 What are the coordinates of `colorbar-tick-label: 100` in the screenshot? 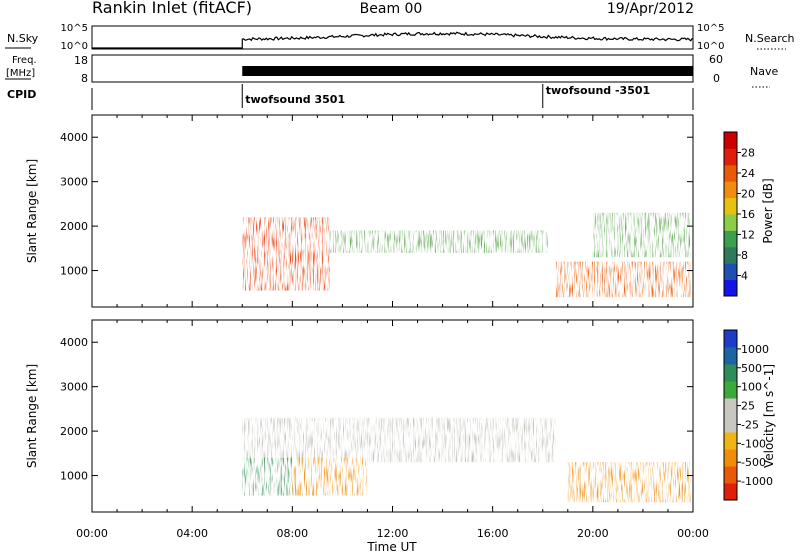 It's located at (751, 387).